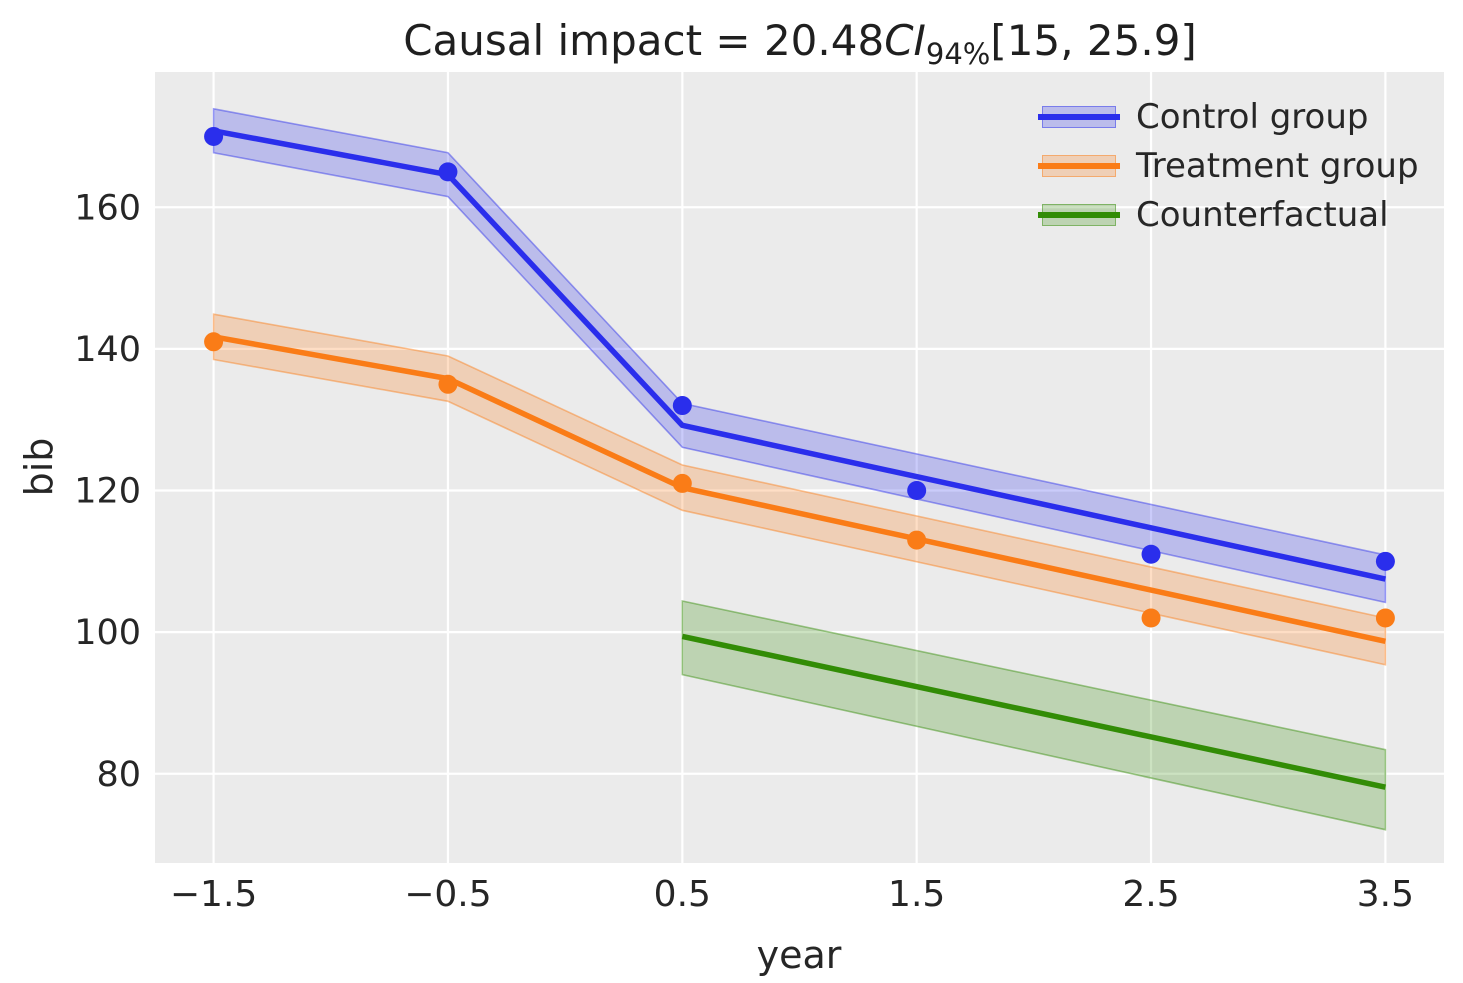  What do you see at coordinates (1033, 711) in the screenshot?
I see `counterfactual-line` at bounding box center [1033, 711].